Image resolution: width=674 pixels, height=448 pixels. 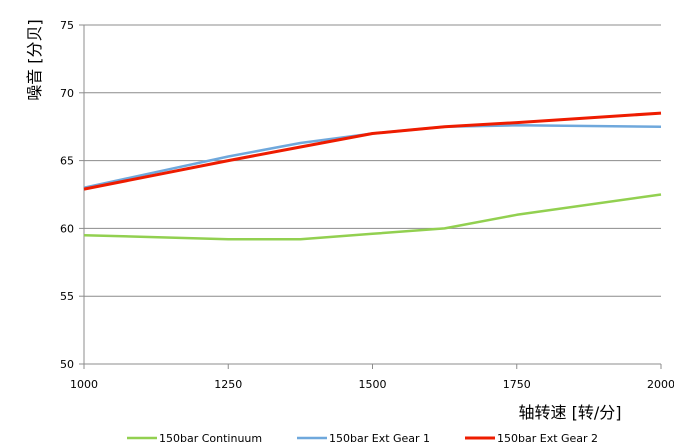 What do you see at coordinates (84, 384) in the screenshot?
I see `x-tick-label-0: 1000` at bounding box center [84, 384].